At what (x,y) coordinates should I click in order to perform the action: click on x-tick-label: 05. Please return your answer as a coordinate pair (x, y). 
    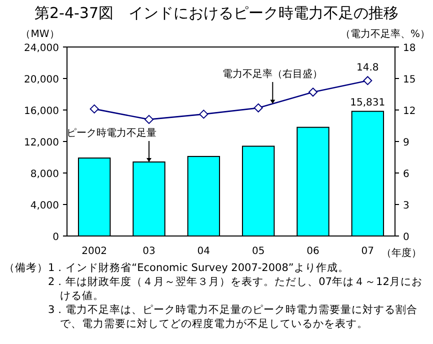
    Looking at the image, I should click on (258, 251).